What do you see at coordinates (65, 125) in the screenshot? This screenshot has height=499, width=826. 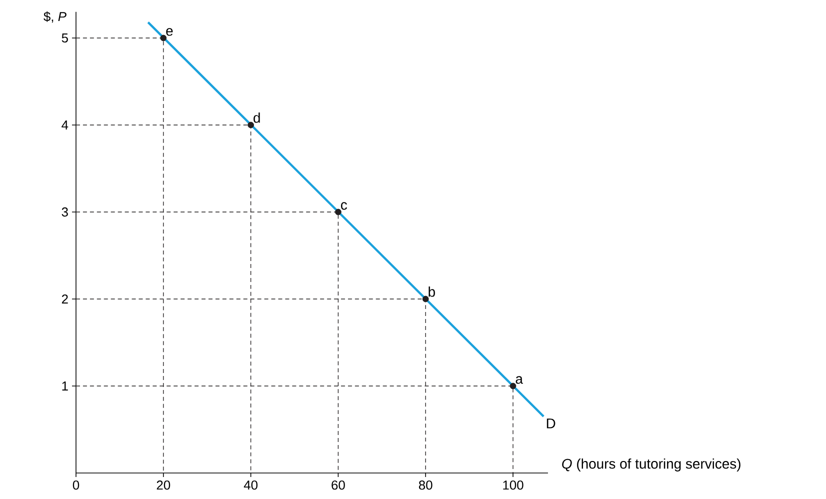 I see `y-tick-label: 4` at bounding box center [65, 125].